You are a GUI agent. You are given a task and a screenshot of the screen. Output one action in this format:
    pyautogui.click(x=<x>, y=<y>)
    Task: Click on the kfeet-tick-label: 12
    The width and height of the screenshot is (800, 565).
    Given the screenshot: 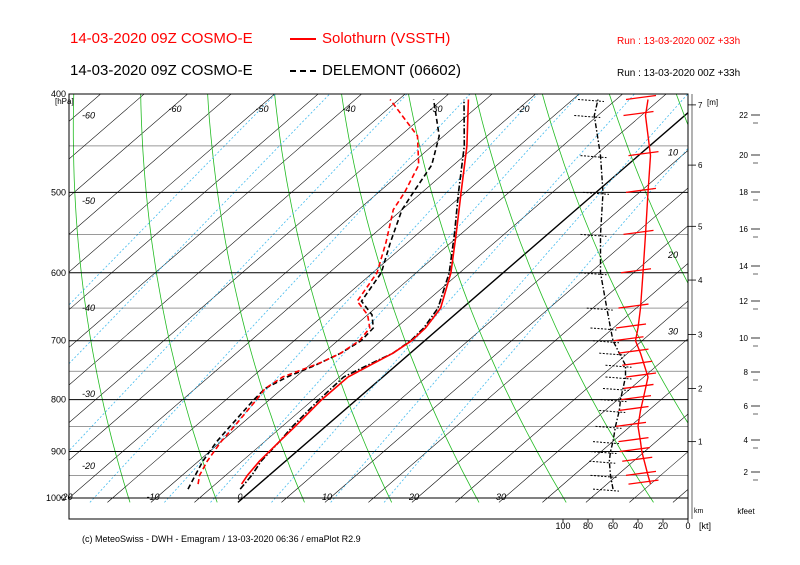 What is the action you would take?
    pyautogui.click(x=743, y=301)
    